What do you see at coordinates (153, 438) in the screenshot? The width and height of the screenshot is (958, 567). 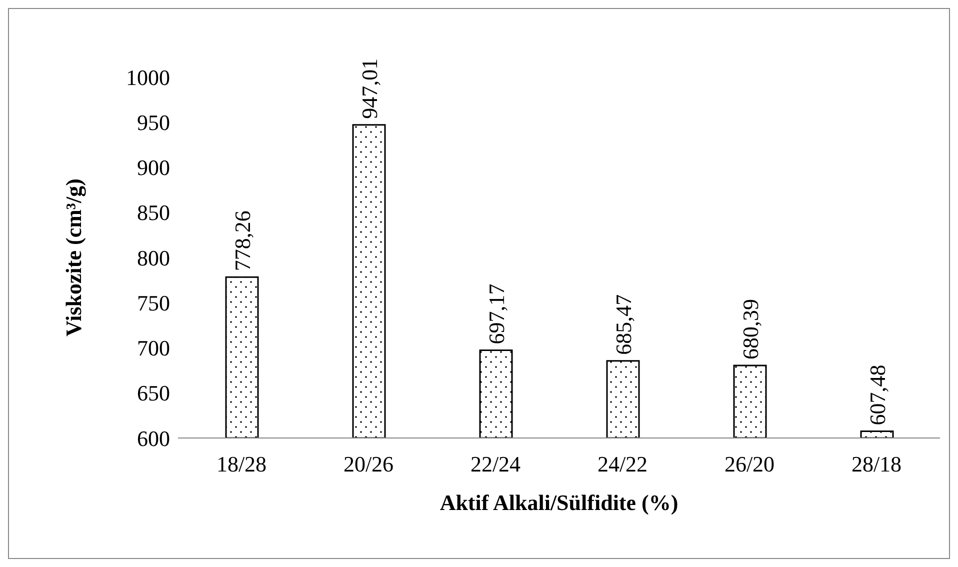 I see `y-tick-label: 600` at bounding box center [153, 438].